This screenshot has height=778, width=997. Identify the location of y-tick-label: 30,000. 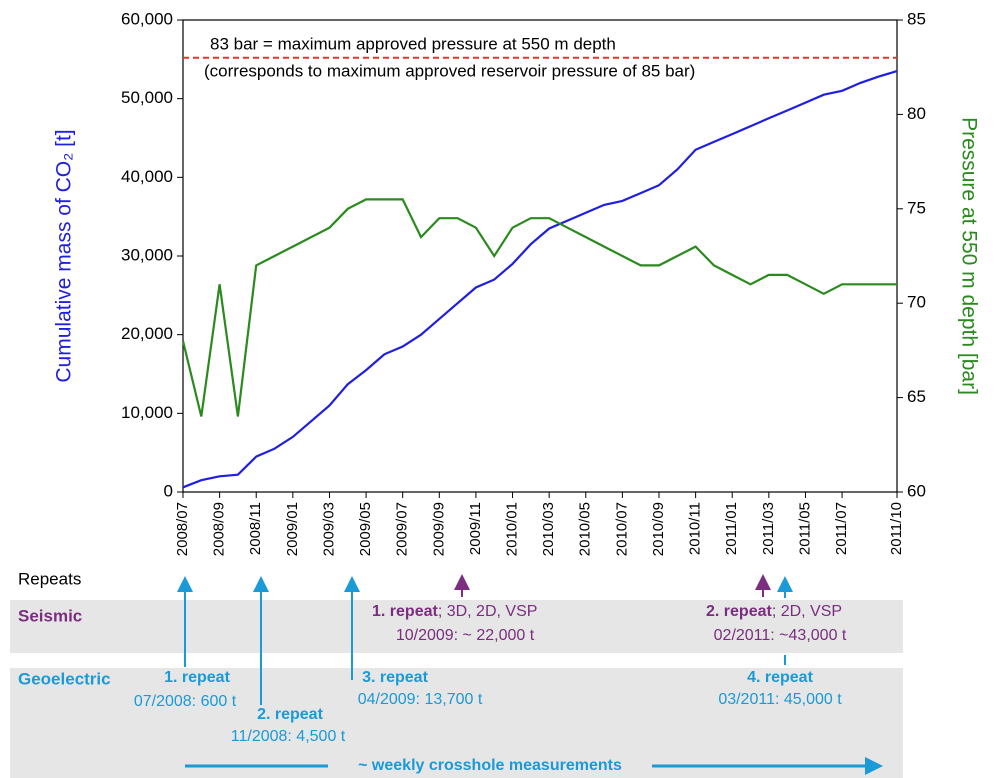
(147, 254).